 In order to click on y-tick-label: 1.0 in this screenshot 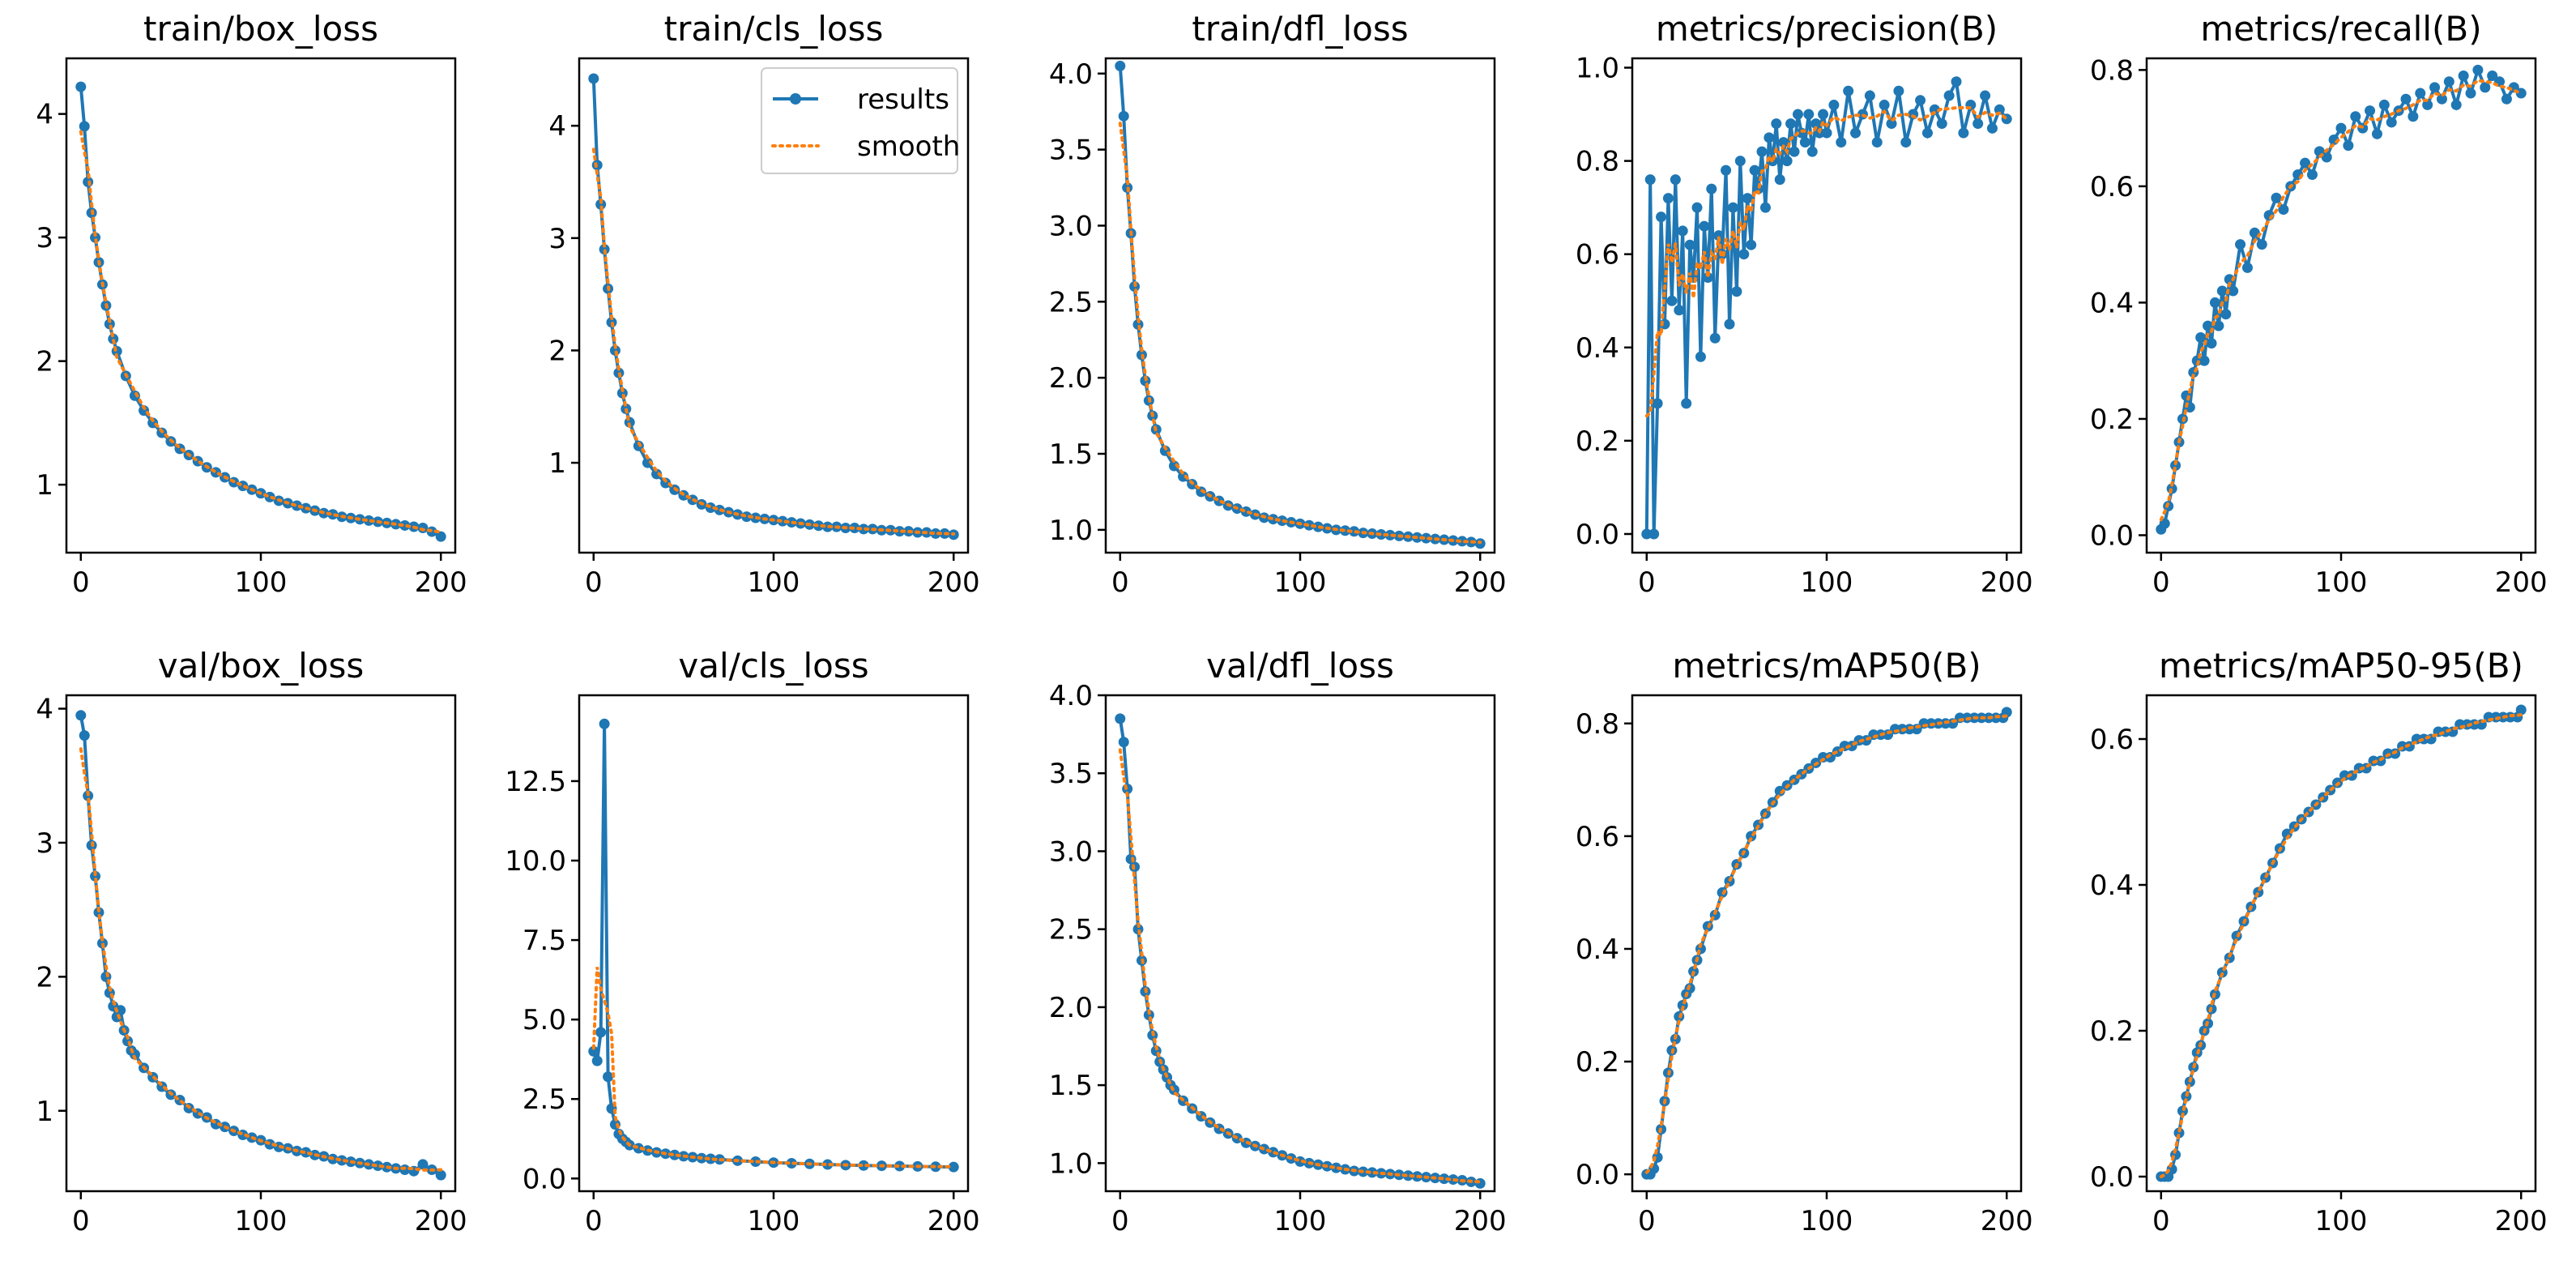, I will do `click(1598, 69)`.